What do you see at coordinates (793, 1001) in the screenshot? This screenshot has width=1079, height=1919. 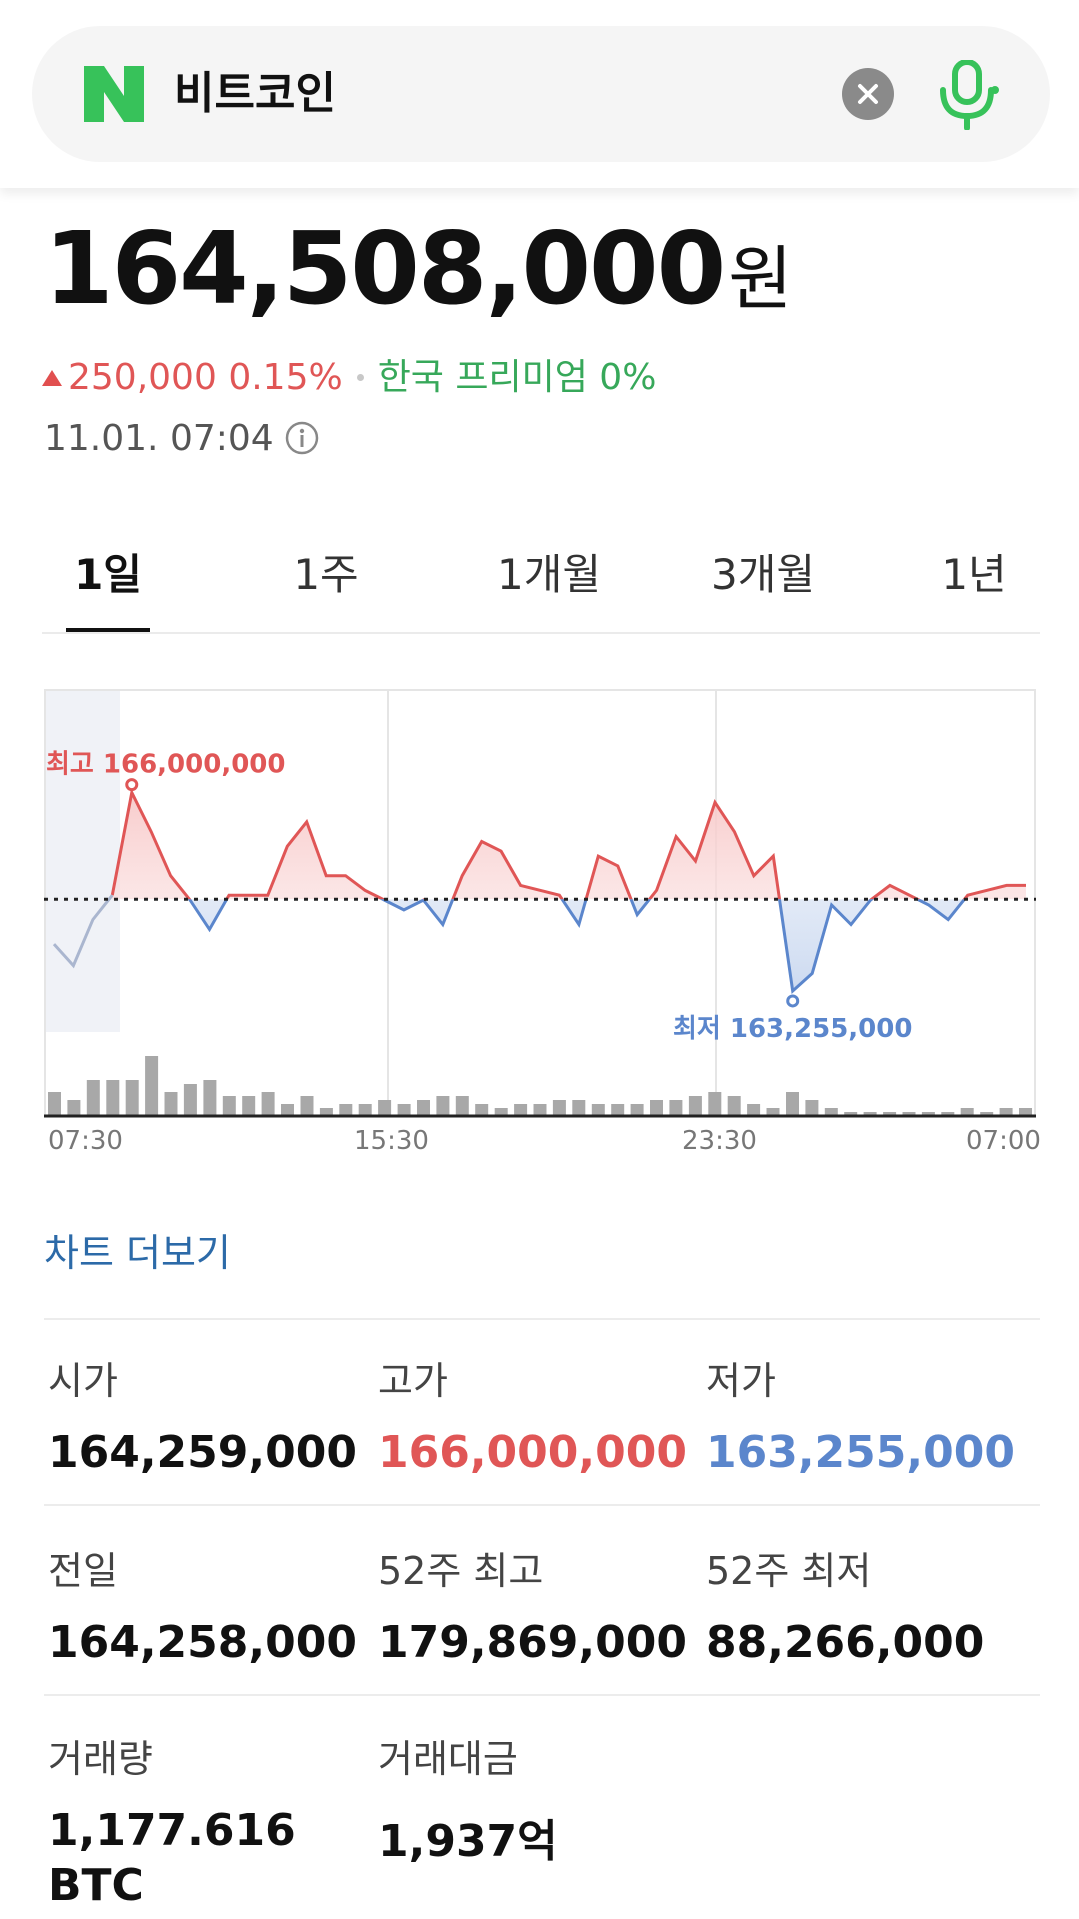 I see `low-marker` at bounding box center [793, 1001].